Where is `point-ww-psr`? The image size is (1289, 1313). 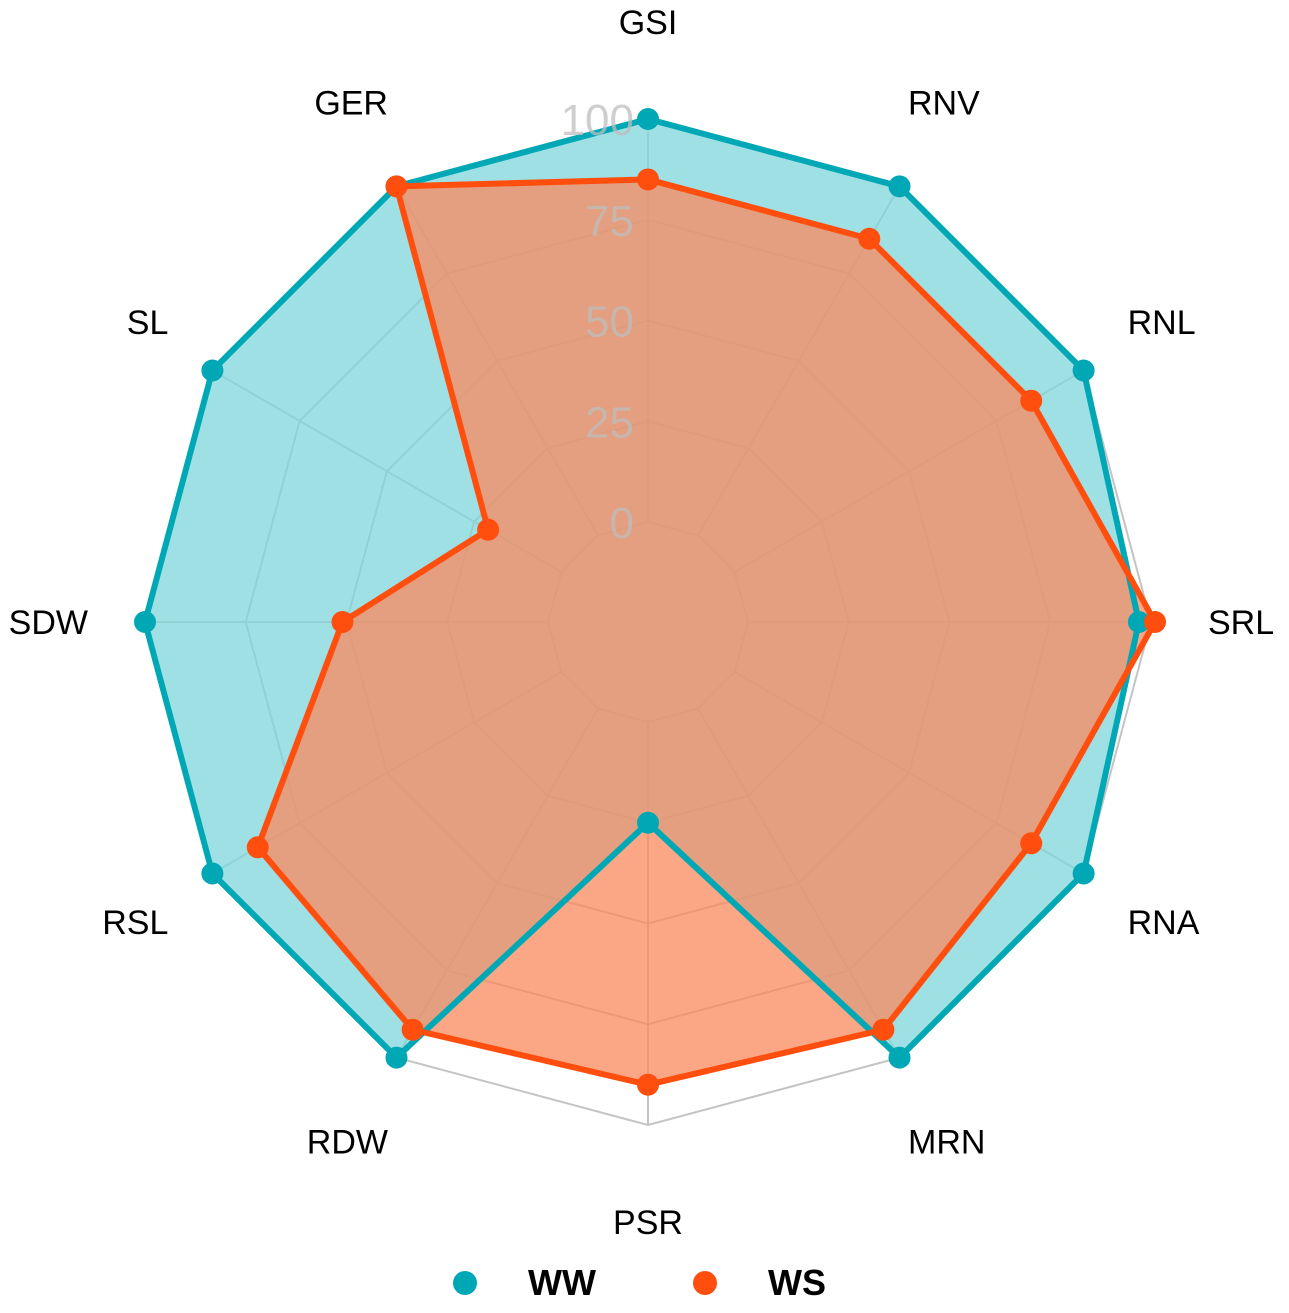 point-ww-psr is located at coordinates (648, 822).